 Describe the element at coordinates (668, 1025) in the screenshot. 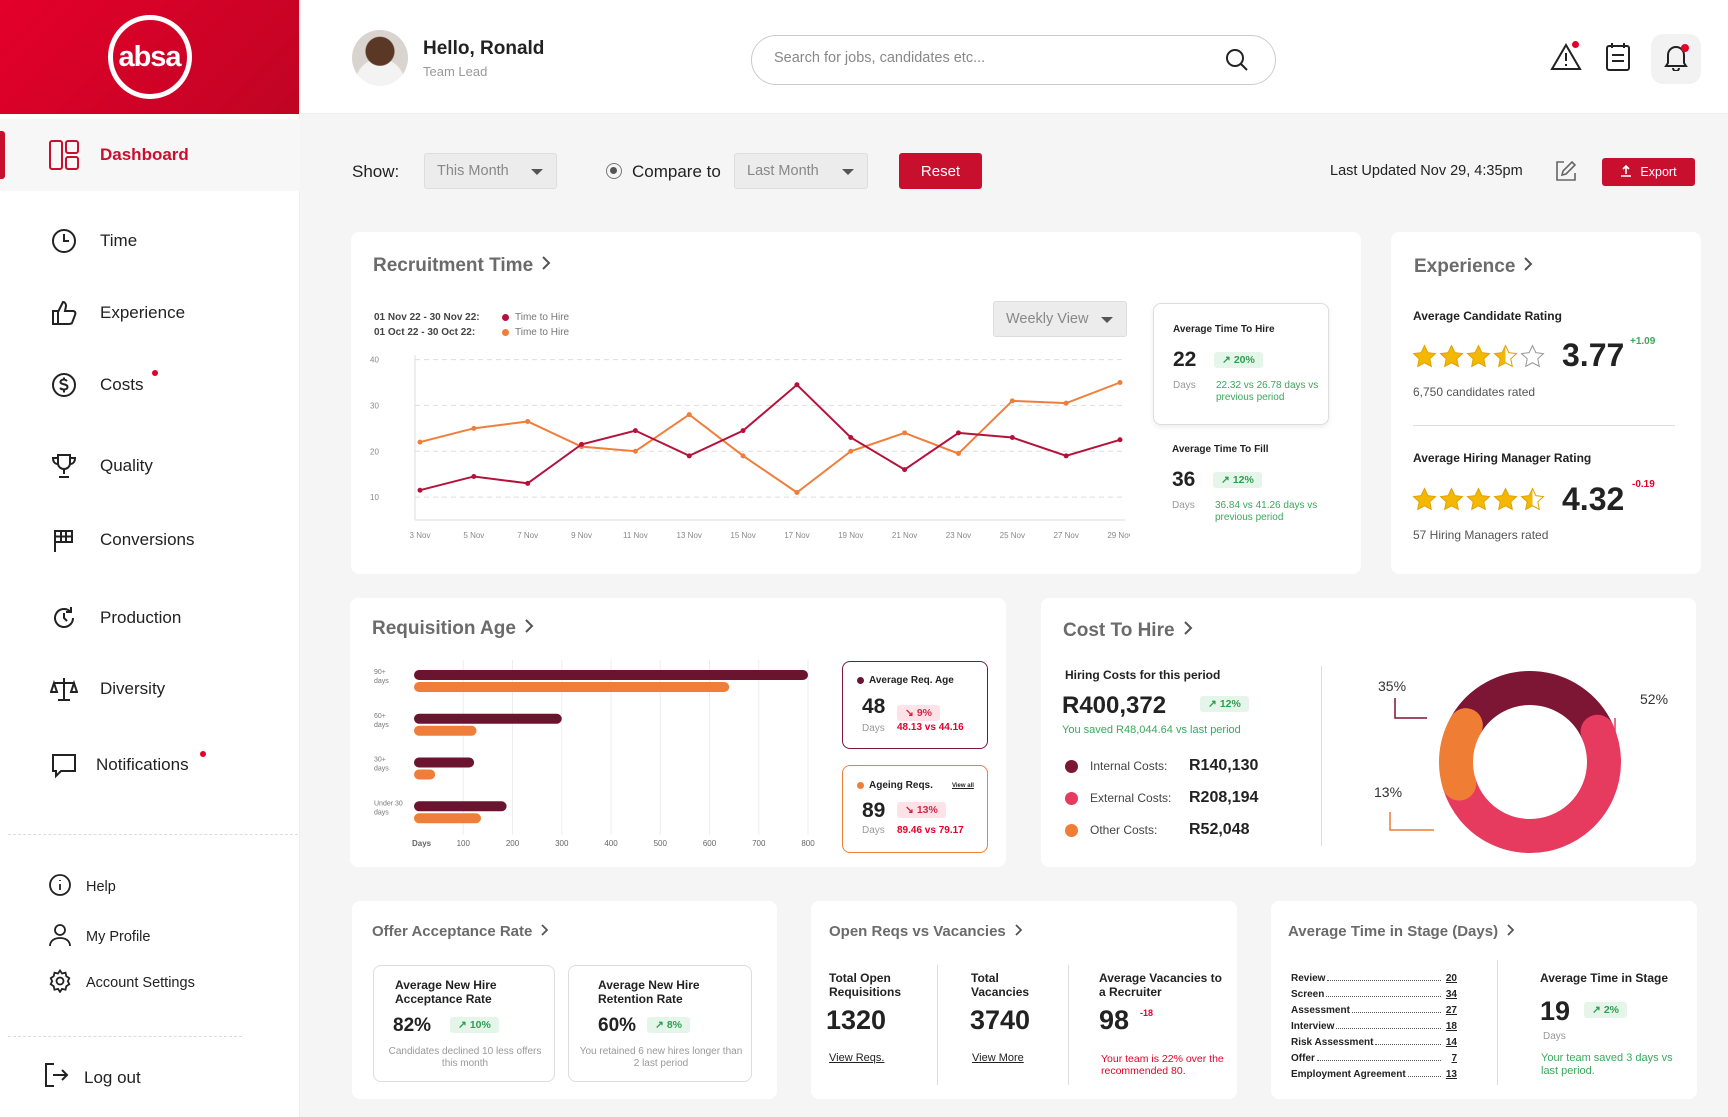

I see `change-badge: ↗ 8%` at that location.